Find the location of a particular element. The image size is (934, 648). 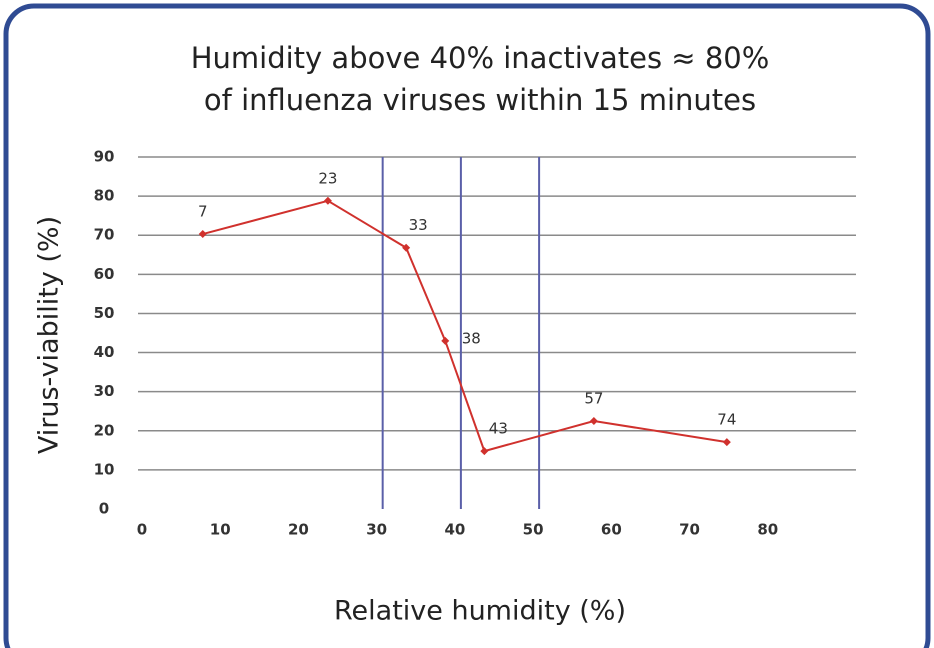

x-tick-label: 60 is located at coordinates (611, 530).